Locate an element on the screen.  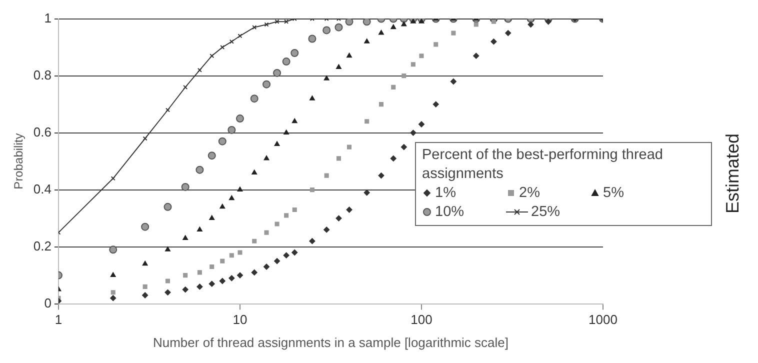
x-tick-label: 10 is located at coordinates (240, 320).